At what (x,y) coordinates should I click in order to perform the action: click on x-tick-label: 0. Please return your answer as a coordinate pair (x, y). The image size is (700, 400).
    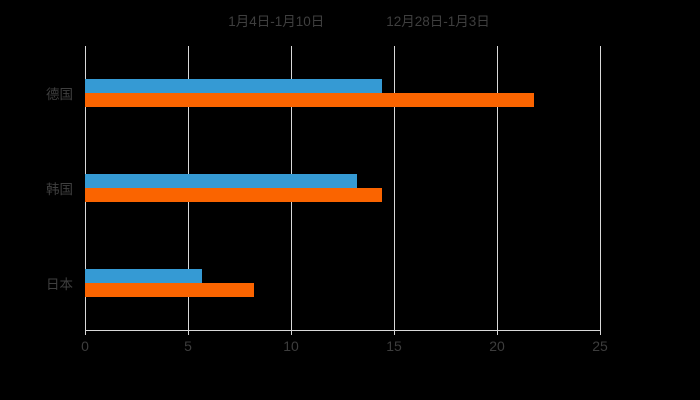
    Looking at the image, I should click on (85, 346).